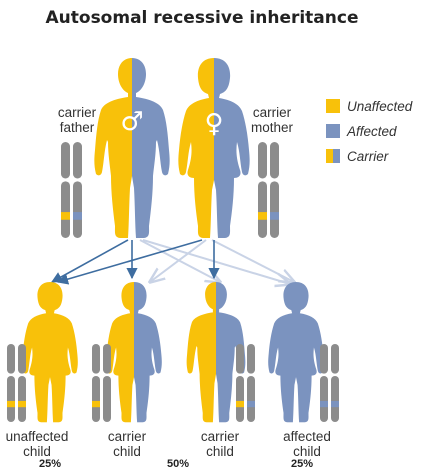 This screenshot has height=474, width=428. I want to click on percent-affected: 25%, so click(302, 464).